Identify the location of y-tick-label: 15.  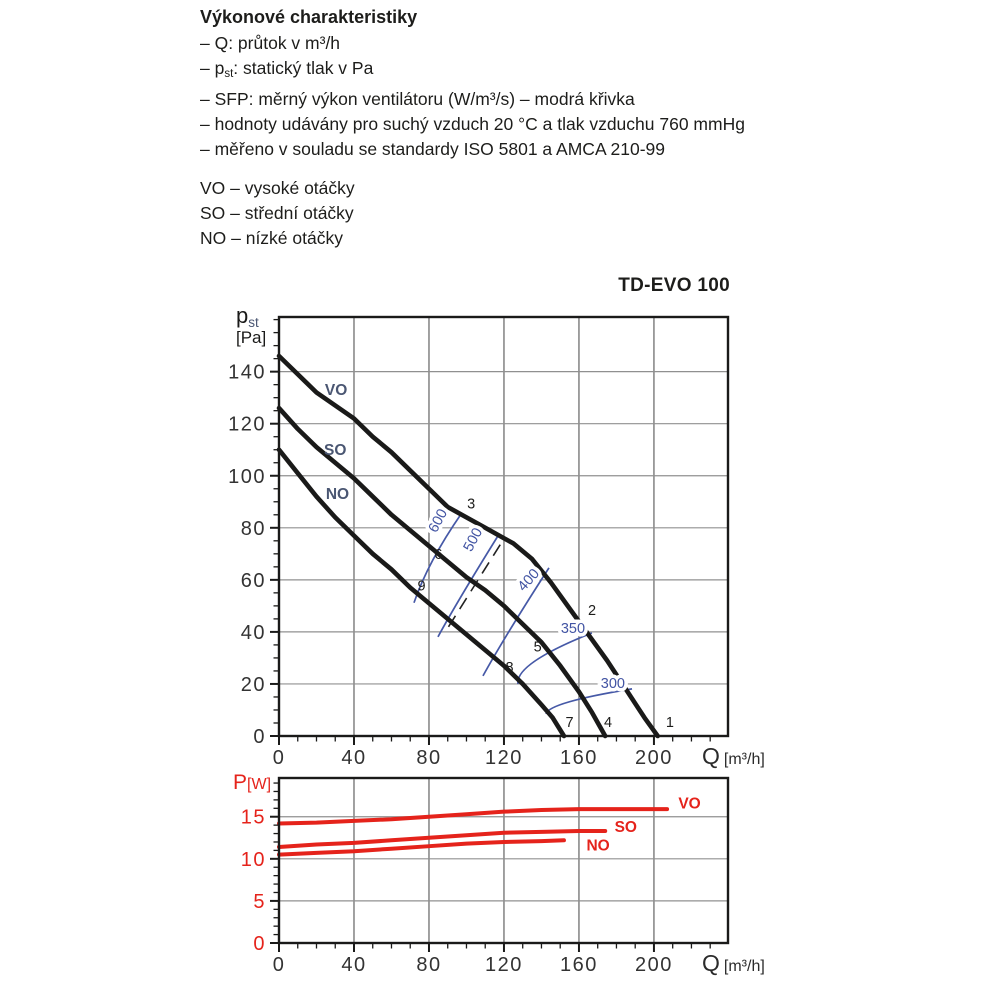
(253, 818).